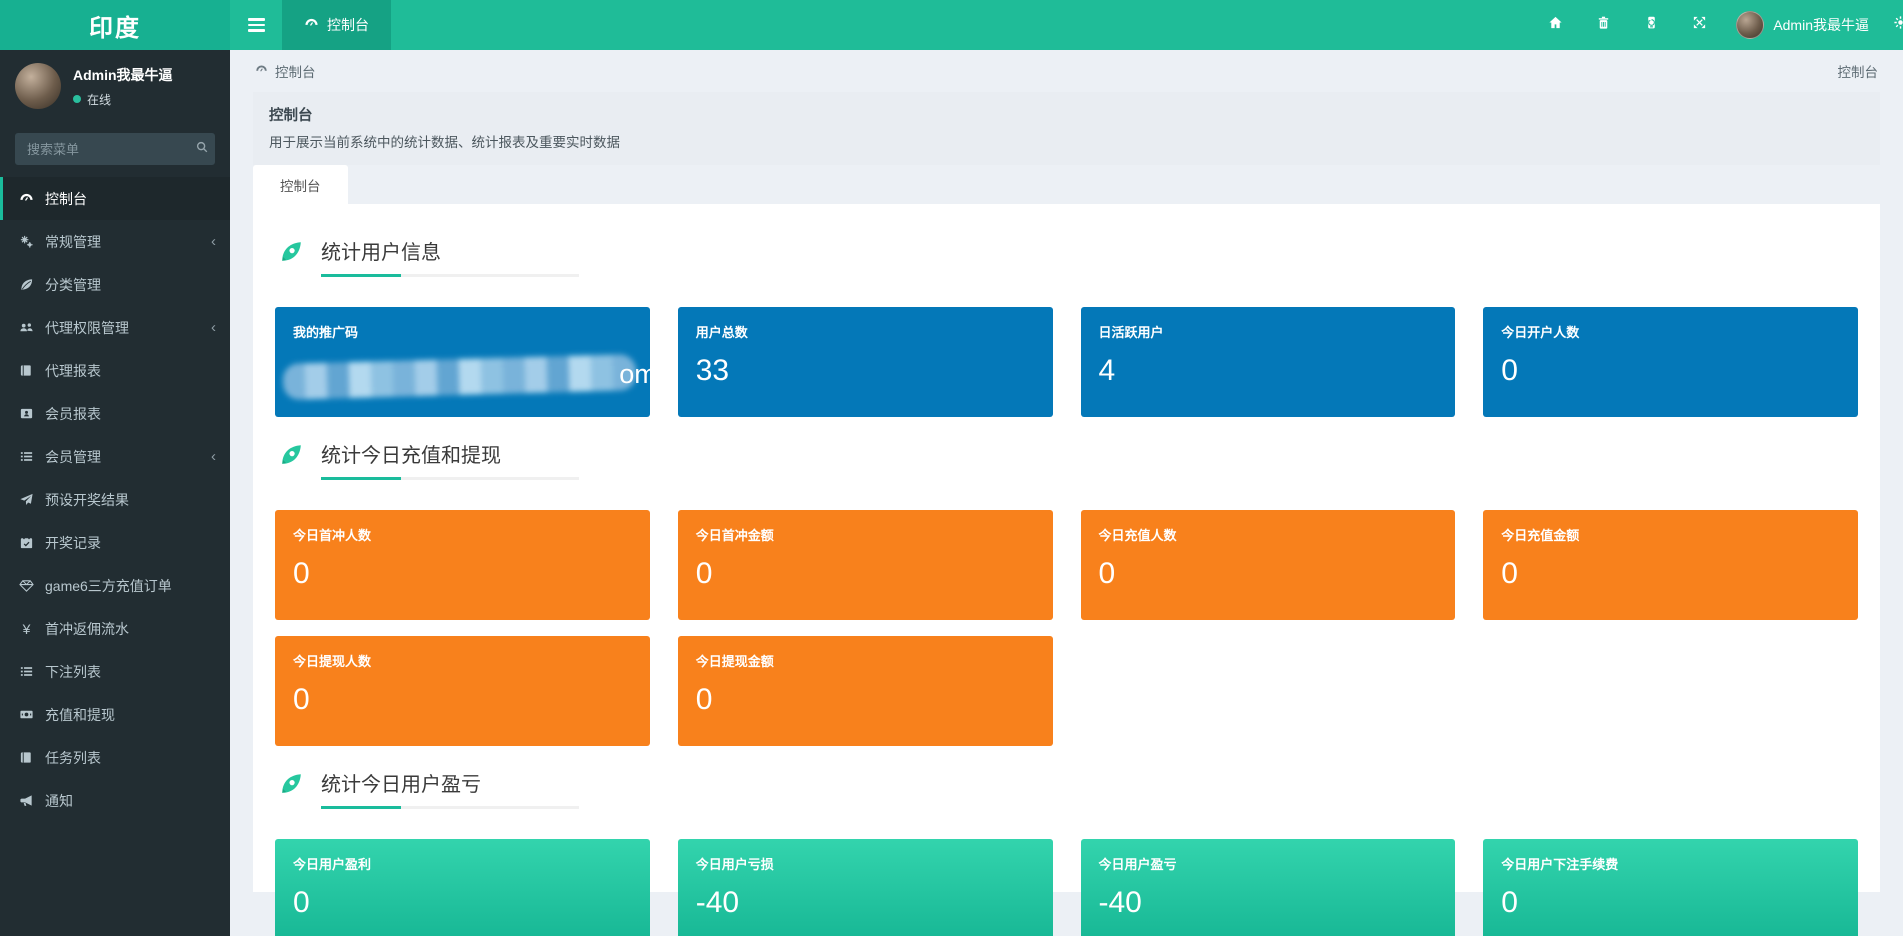 The width and height of the screenshot is (1903, 936). I want to click on stat-card: 今日充值金额 0, so click(1670, 565).